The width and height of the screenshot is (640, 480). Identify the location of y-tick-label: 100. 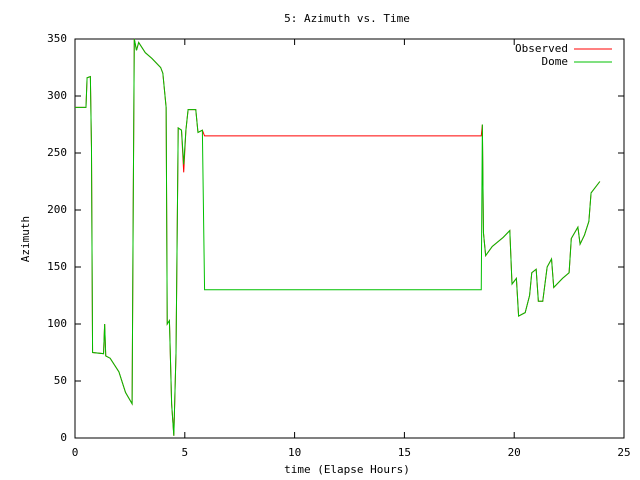
(57, 323).